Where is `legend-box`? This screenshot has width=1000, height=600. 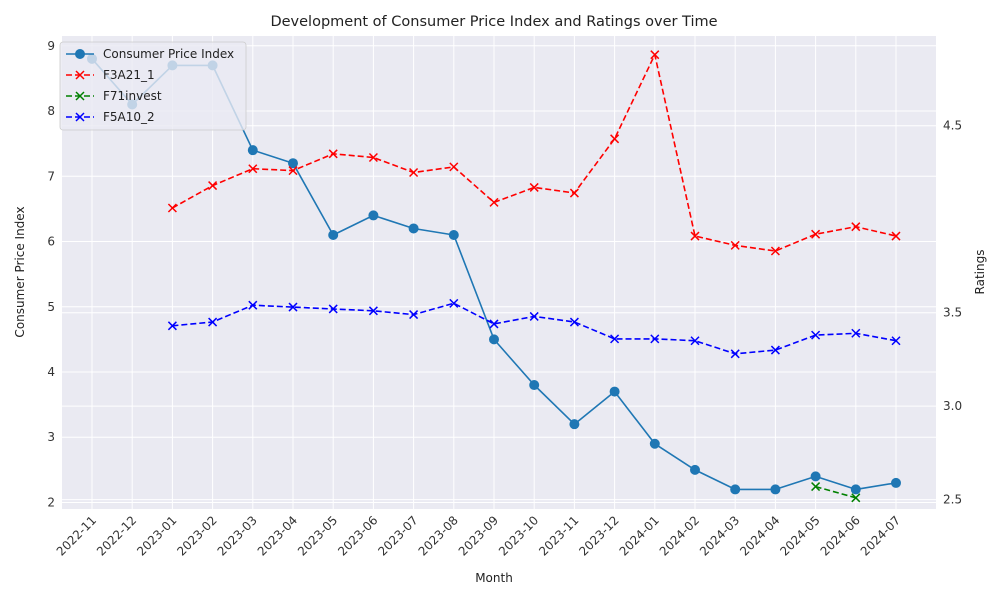
legend-box is located at coordinates (153, 86).